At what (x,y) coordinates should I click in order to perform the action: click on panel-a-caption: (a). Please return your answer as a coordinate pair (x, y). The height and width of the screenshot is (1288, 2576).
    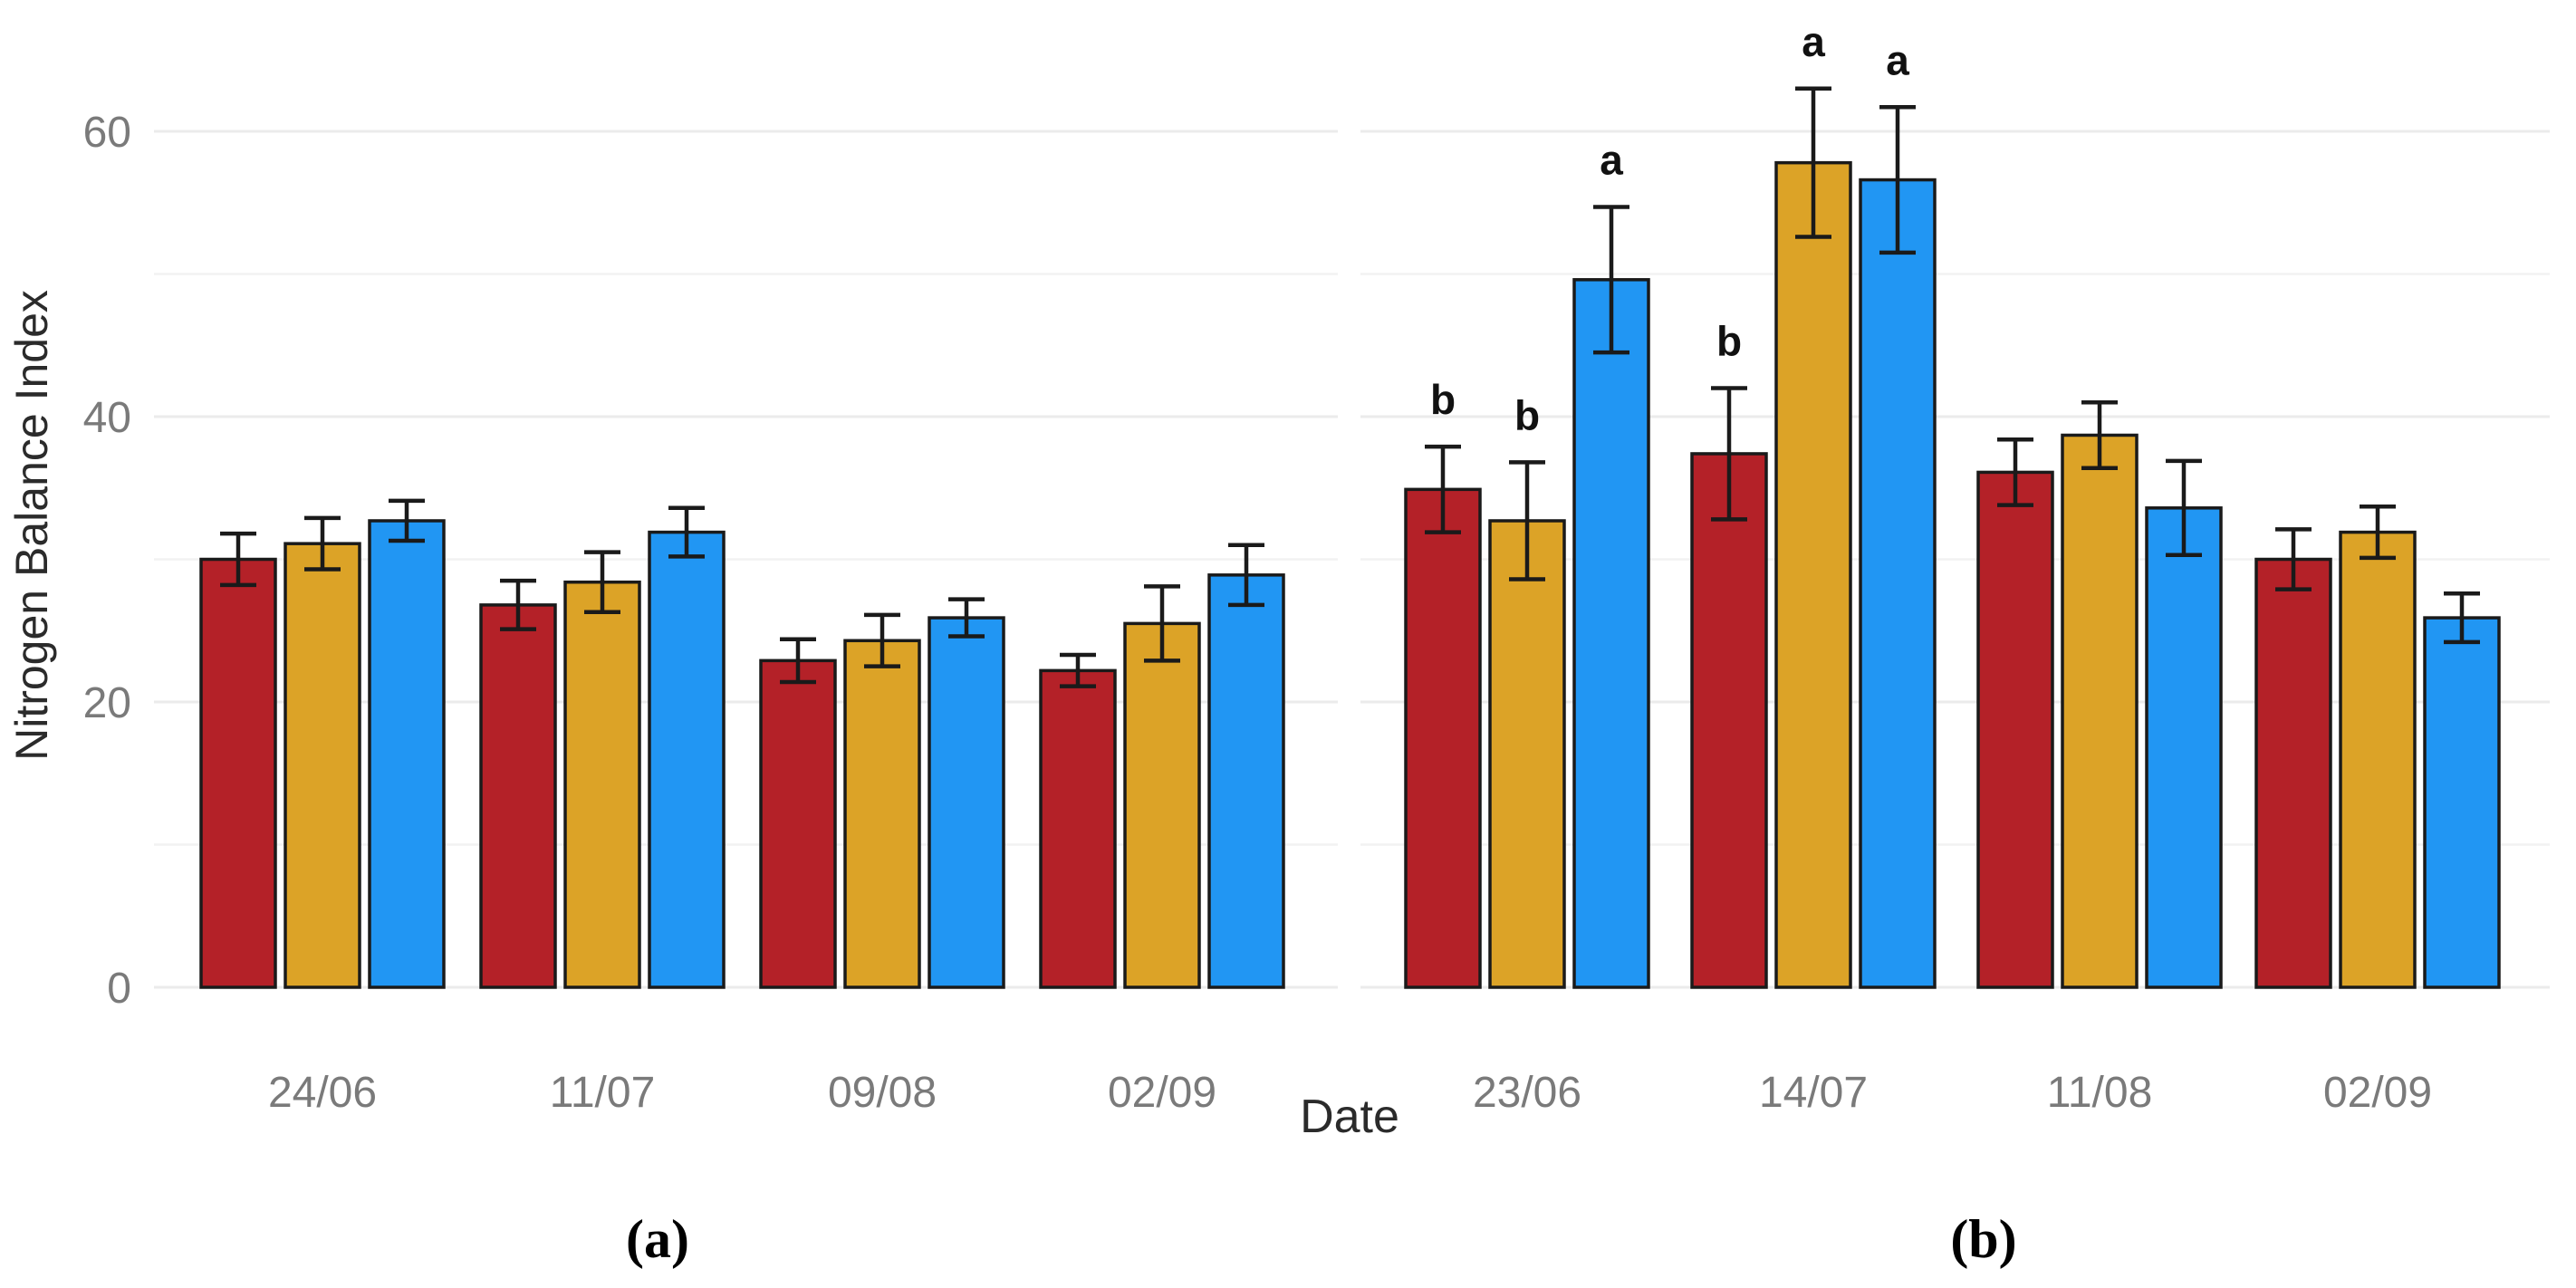
    Looking at the image, I should click on (657, 1239).